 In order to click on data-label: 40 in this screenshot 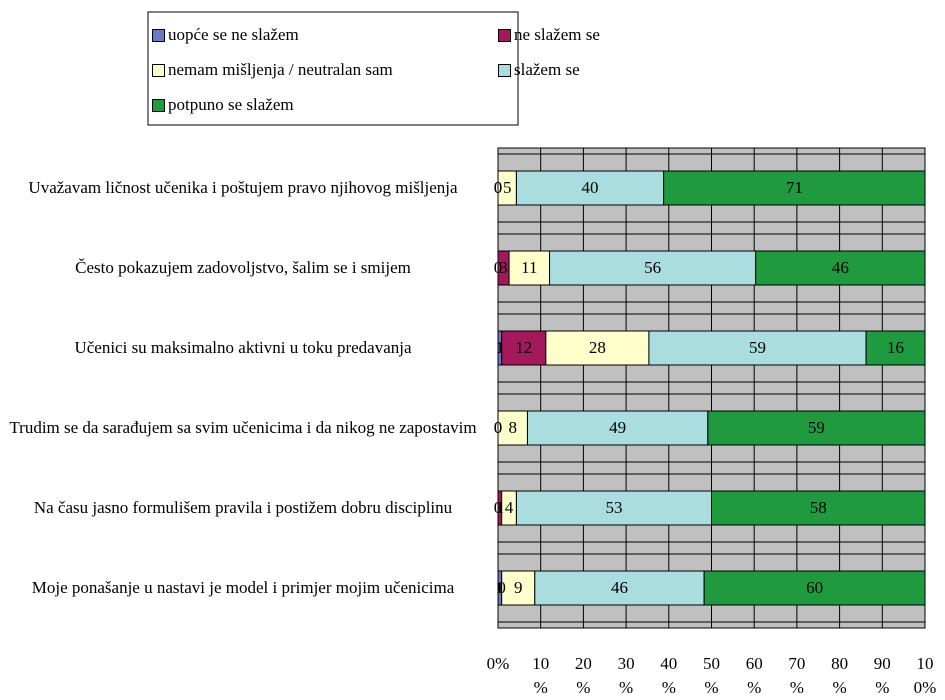, I will do `click(590, 187)`.